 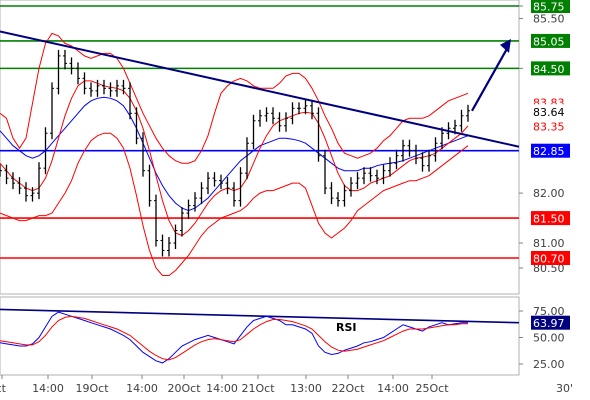 I want to click on time-tick-label: 21Oct, so click(x=258, y=388).